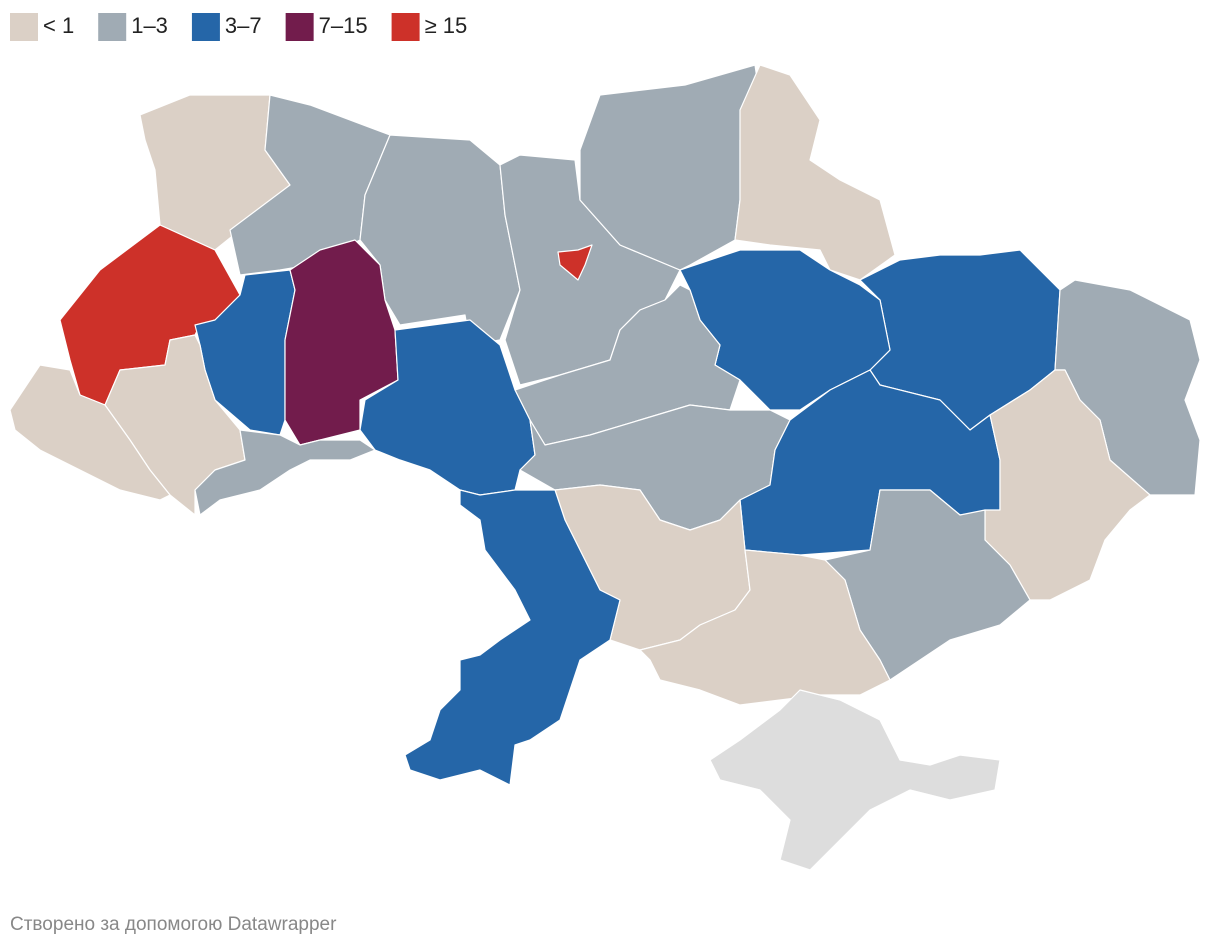 The height and width of the screenshot is (950, 1220). I want to click on legend-label: ≥ 15, so click(446, 25).